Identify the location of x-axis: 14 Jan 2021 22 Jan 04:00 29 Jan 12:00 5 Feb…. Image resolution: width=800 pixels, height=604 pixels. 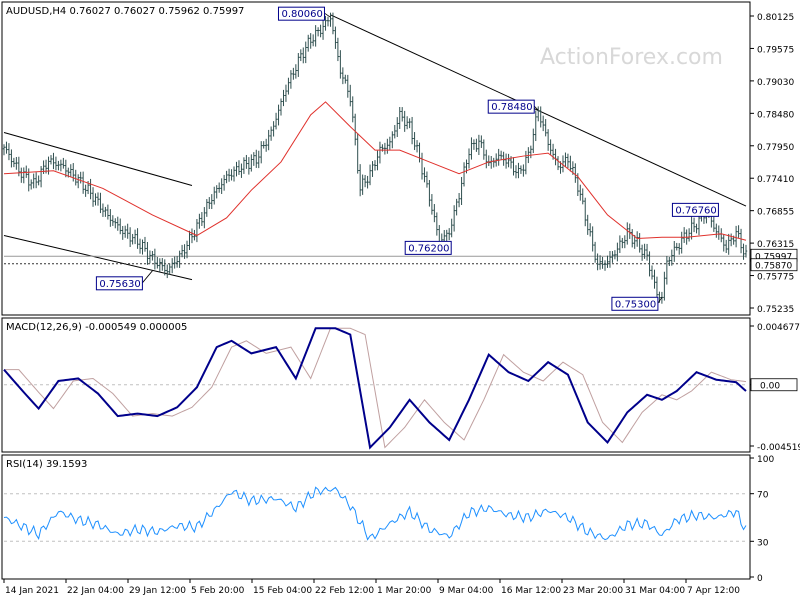
(371, 587).